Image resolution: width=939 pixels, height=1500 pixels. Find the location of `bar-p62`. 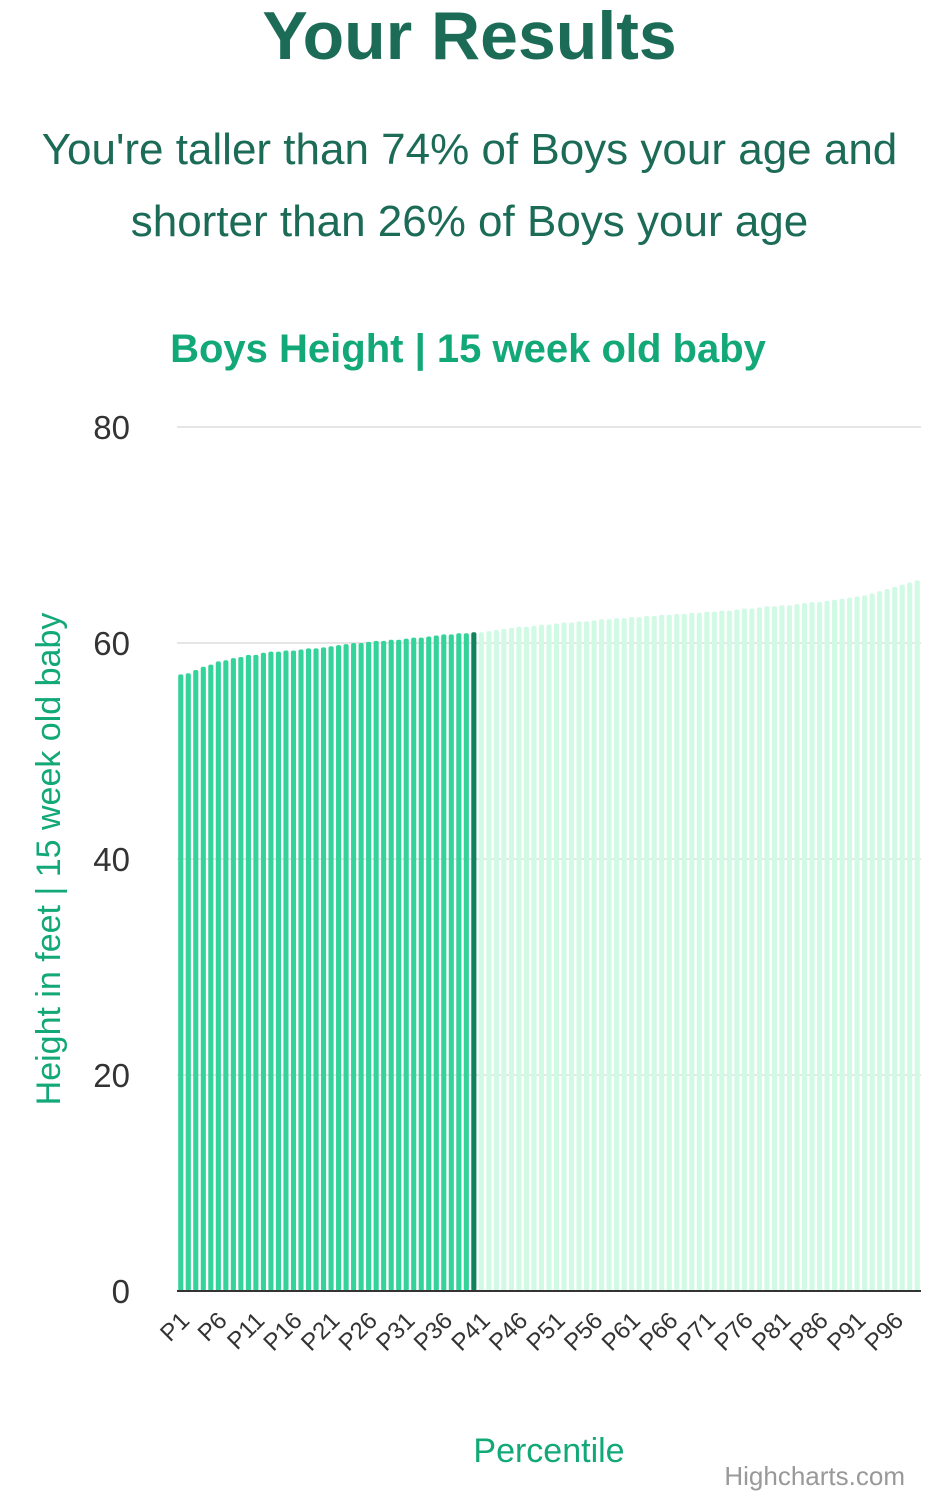

bar-p62 is located at coordinates (639, 954).